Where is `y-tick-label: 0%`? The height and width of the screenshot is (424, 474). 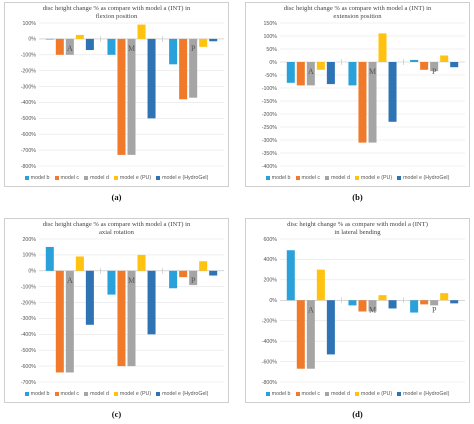
y-tick-label: 0% is located at coordinates (32, 272).